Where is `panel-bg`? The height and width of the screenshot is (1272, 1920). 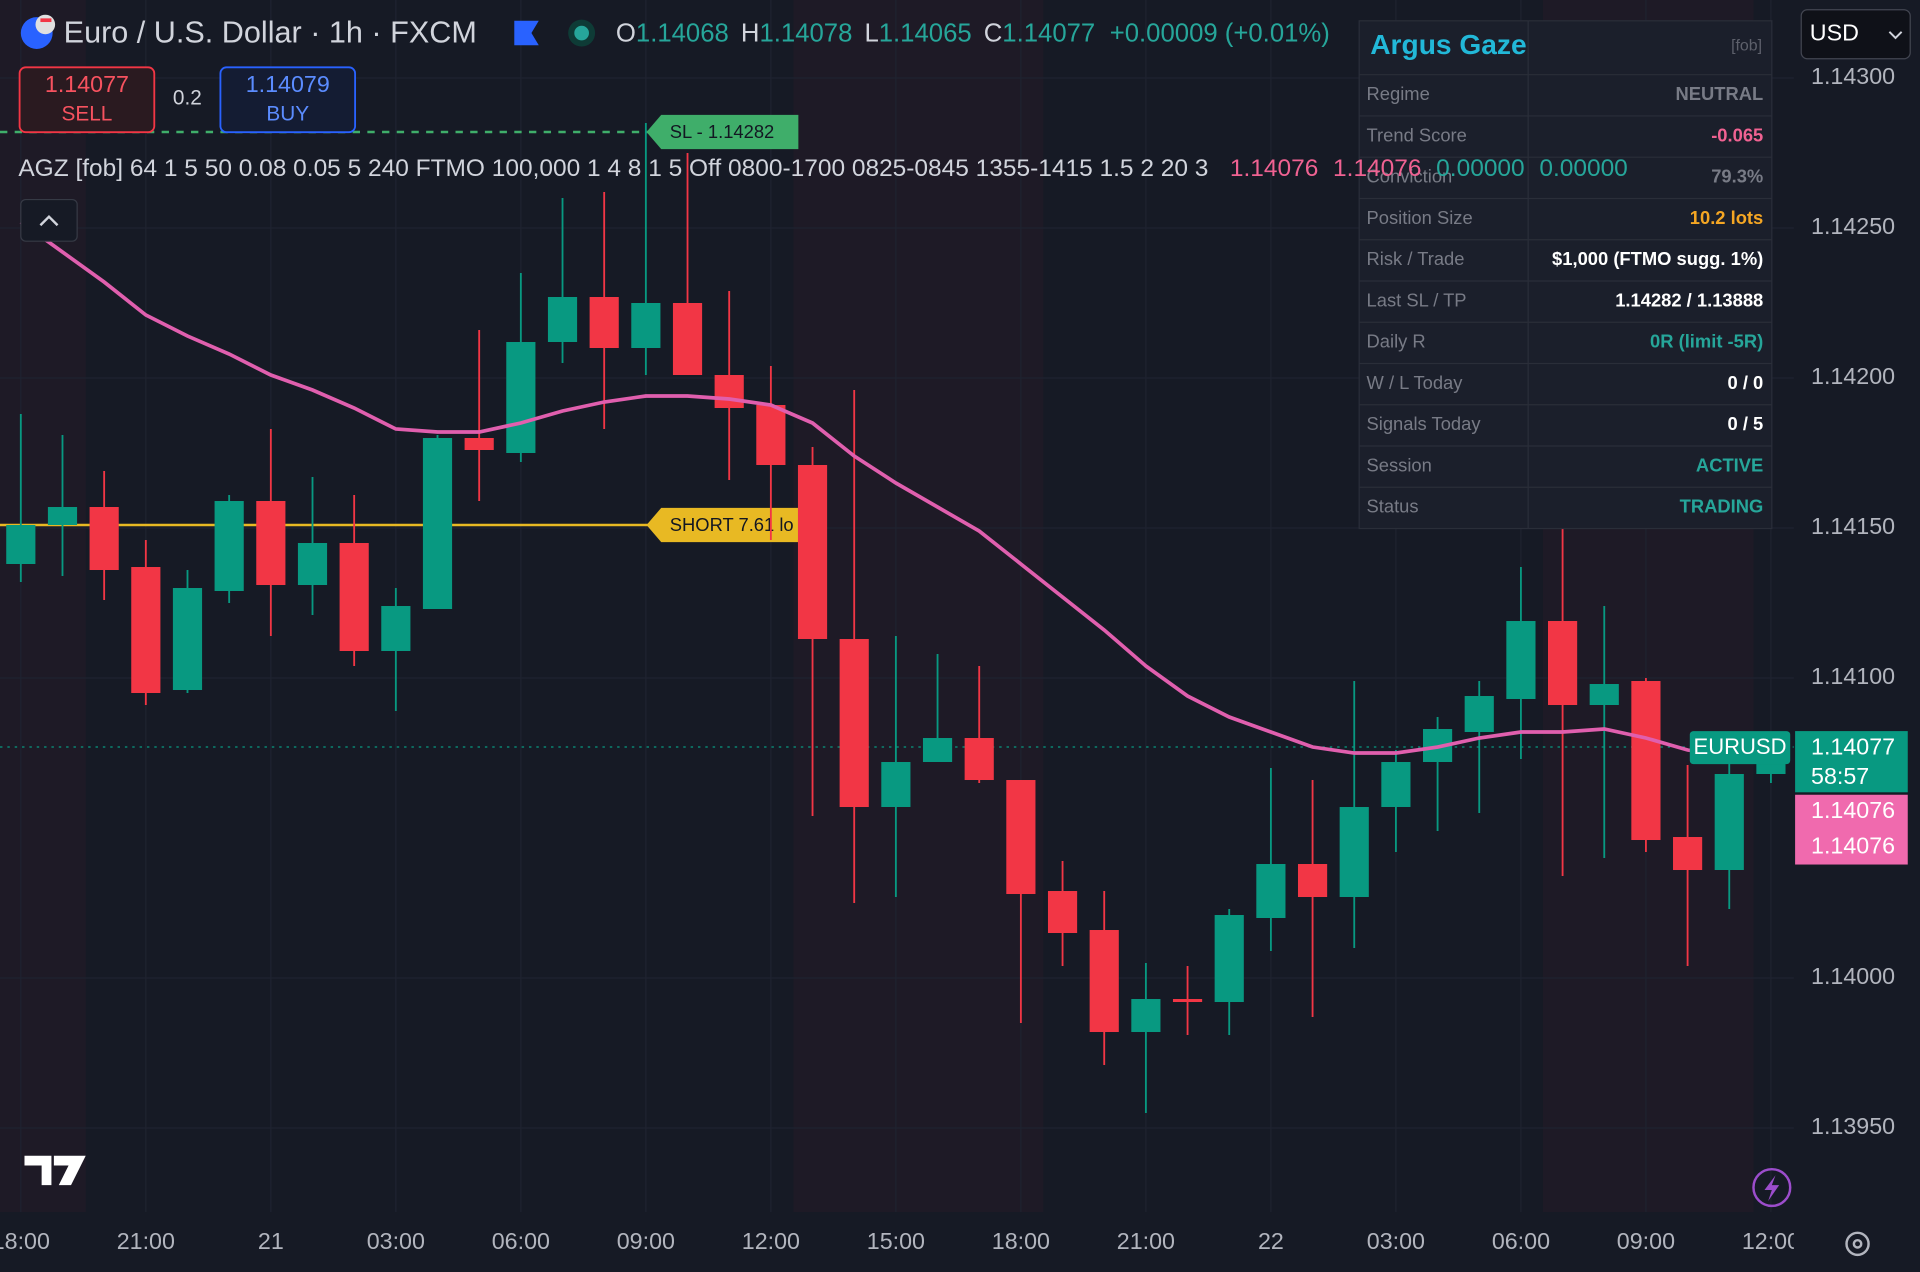
panel-bg is located at coordinates (1565, 275).